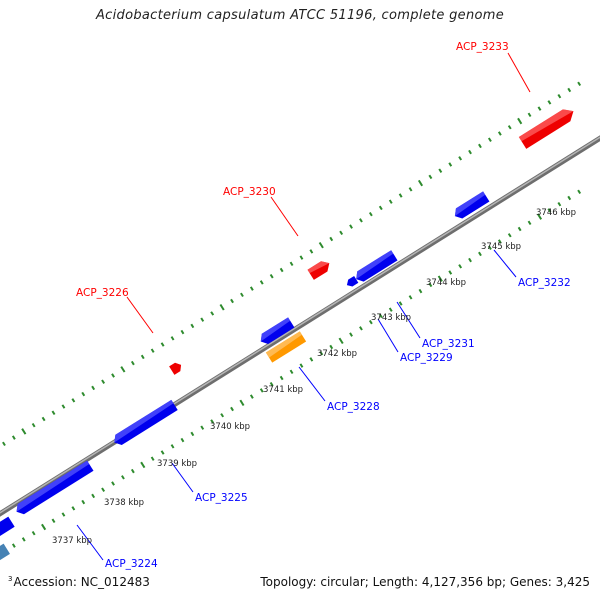  Describe the element at coordinates (5, 553) in the screenshot. I see `gene-edge-other` at that location.